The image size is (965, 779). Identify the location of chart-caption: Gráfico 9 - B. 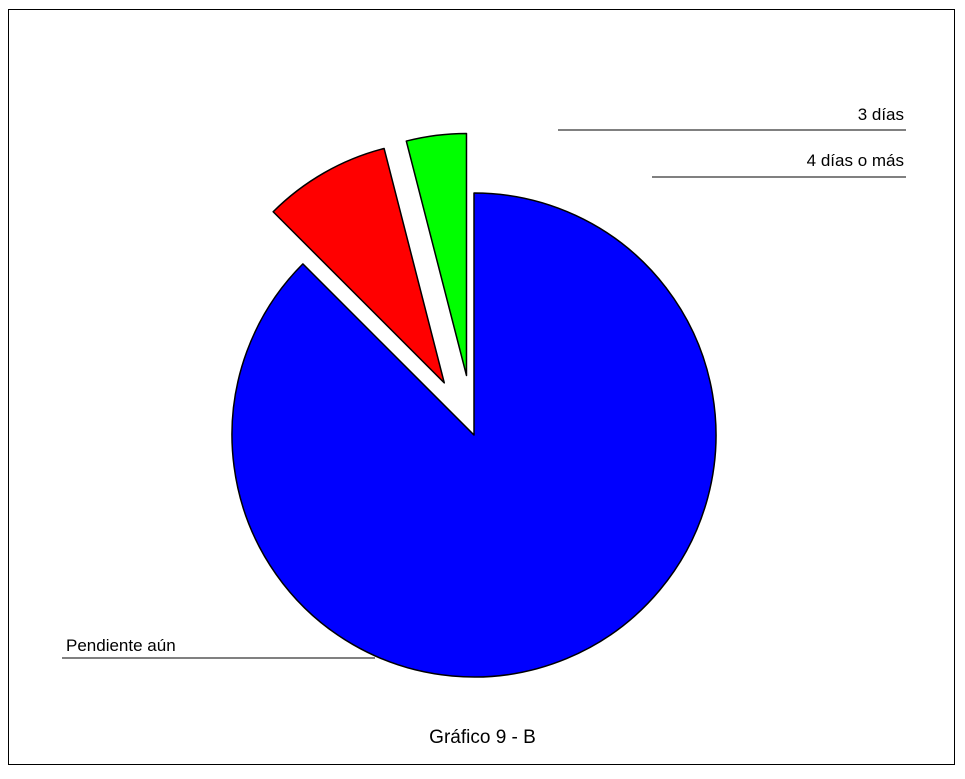
(482, 737).